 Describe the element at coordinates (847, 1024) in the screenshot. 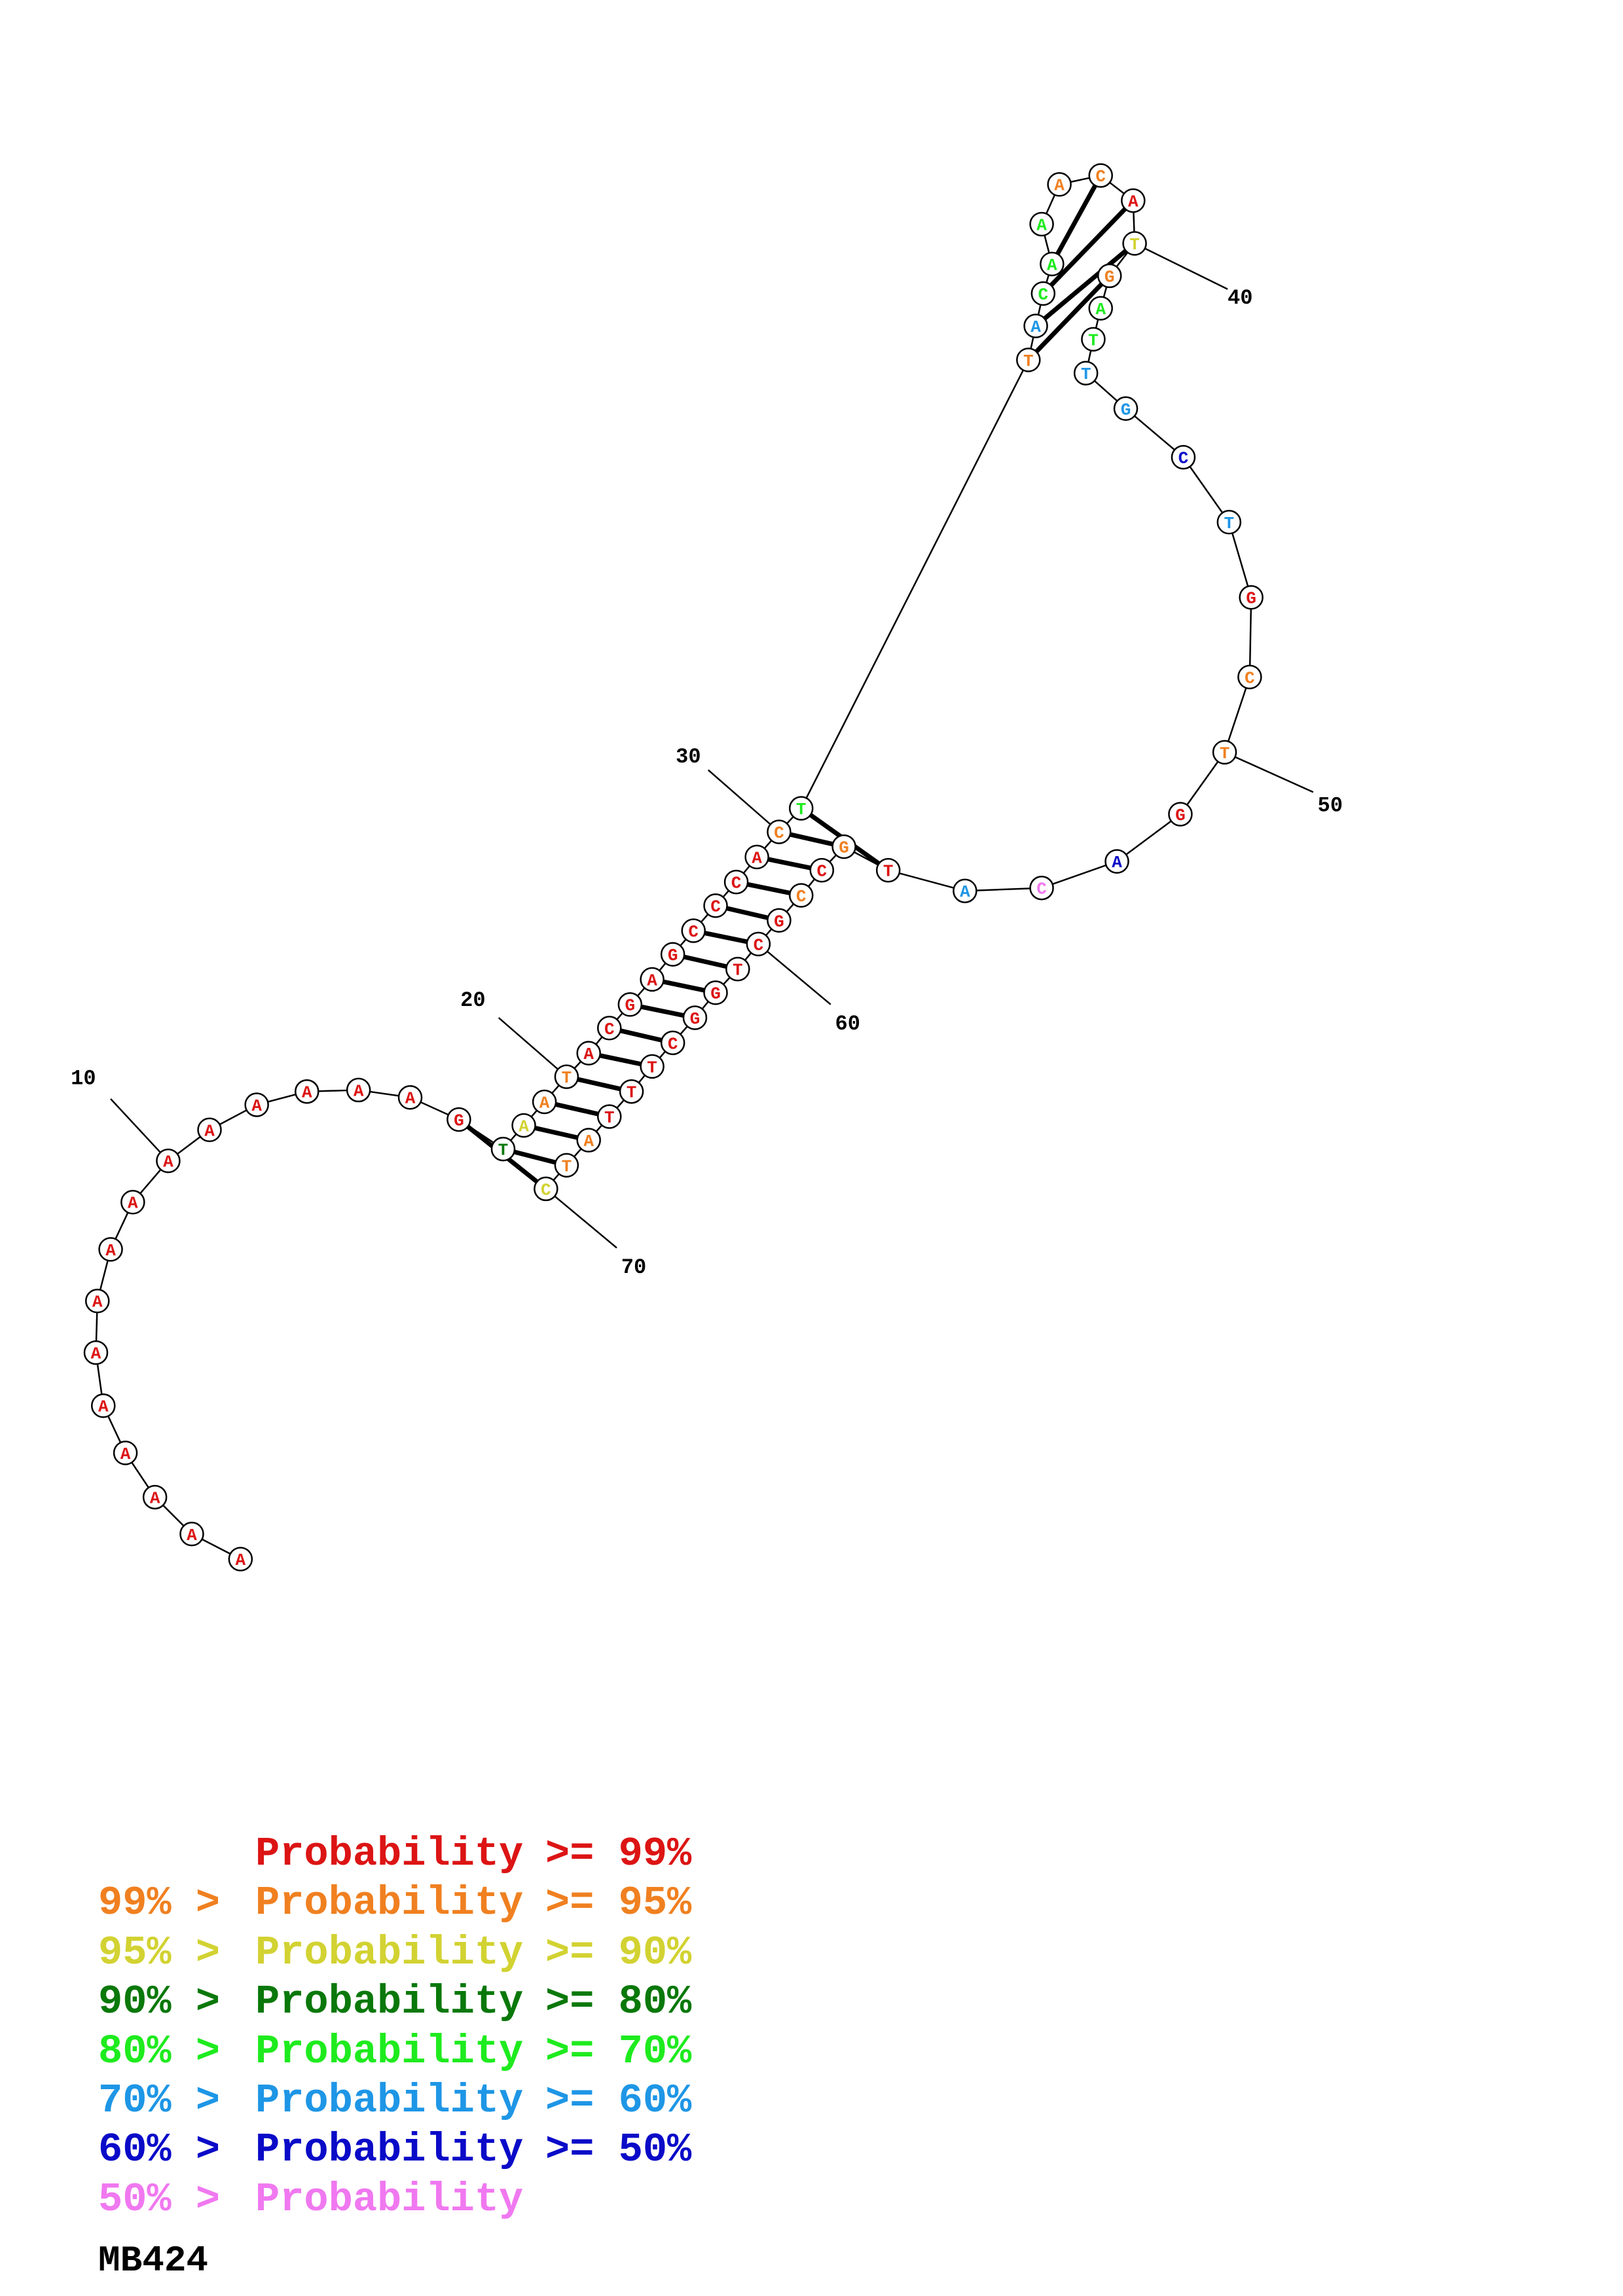

I see `position-label: 60` at that location.